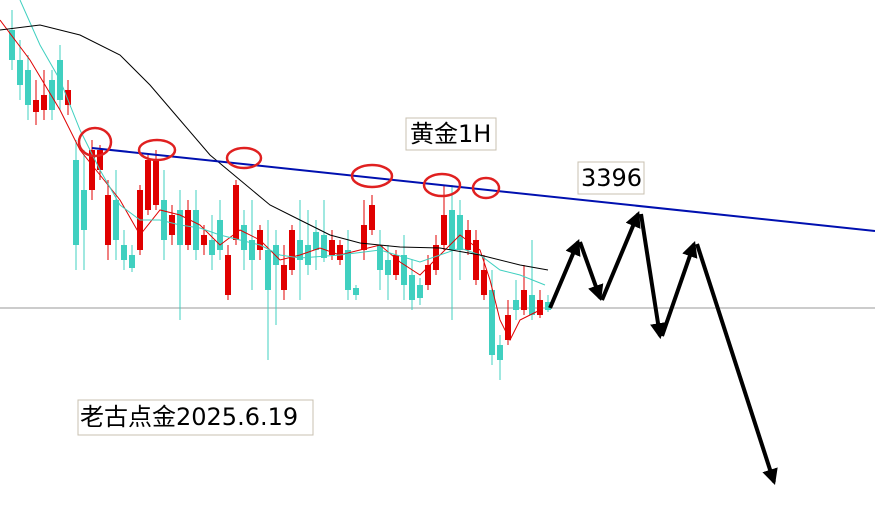  I want to click on trendline, so click(483, 189).